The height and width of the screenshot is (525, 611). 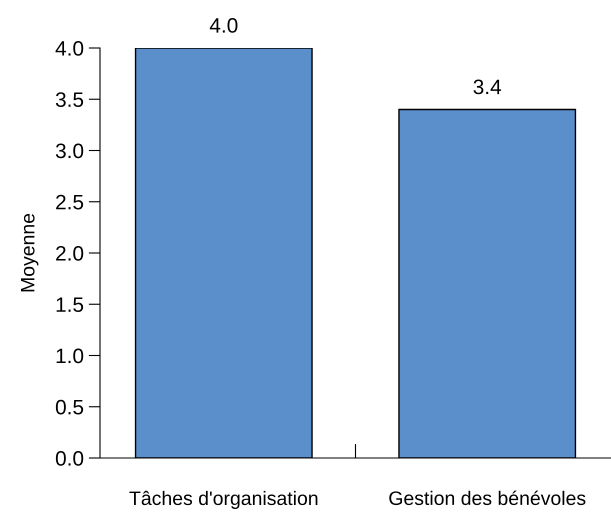 I want to click on y-tick-label: 2.5, so click(x=70, y=202).